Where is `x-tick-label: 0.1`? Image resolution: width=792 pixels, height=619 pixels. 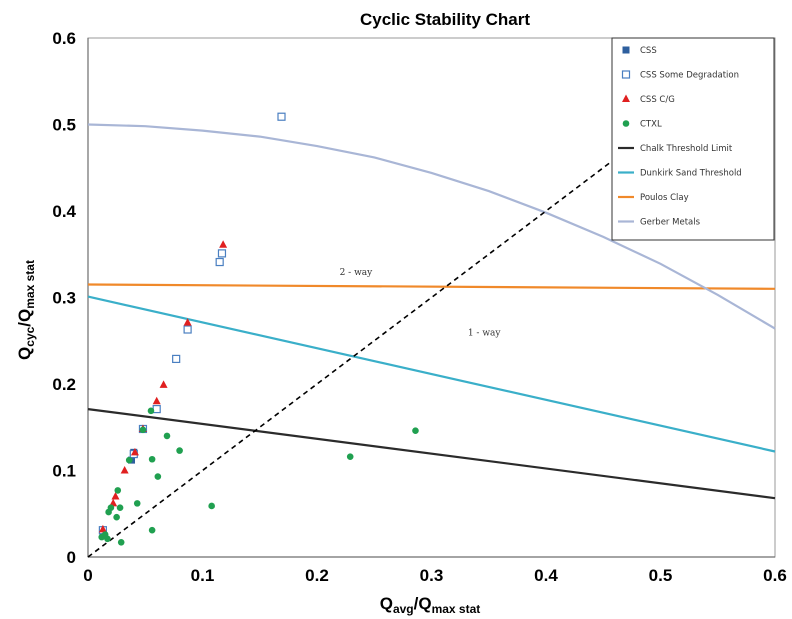 x-tick-label: 0.1 is located at coordinates (203, 575).